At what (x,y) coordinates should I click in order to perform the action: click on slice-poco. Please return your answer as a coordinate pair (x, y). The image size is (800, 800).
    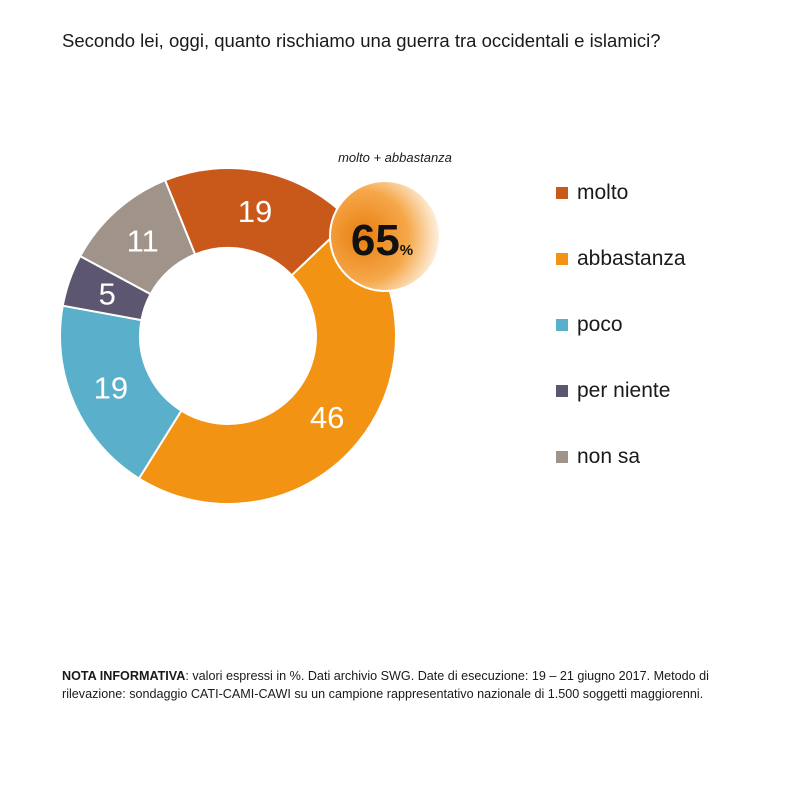
    Looking at the image, I should click on (121, 392).